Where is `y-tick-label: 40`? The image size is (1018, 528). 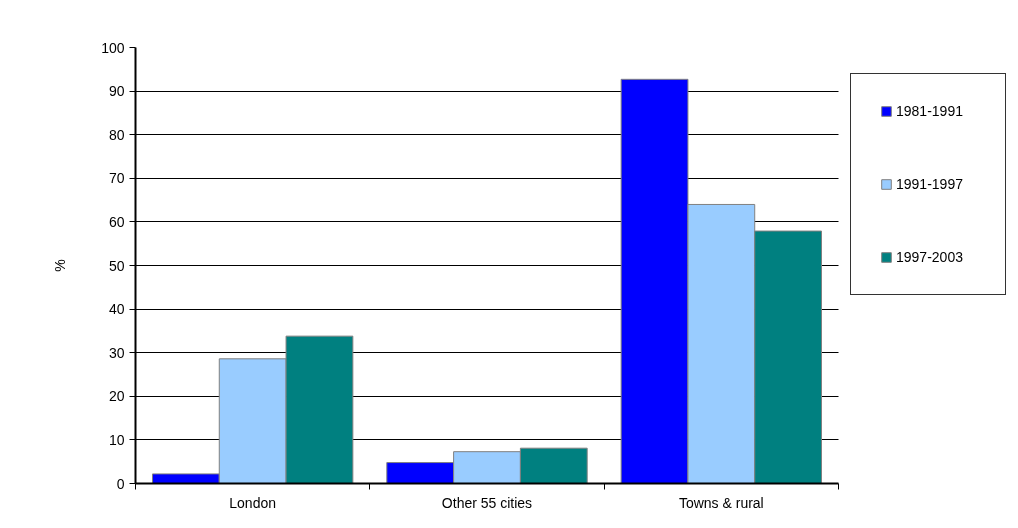 y-tick-label: 40 is located at coordinates (116, 309).